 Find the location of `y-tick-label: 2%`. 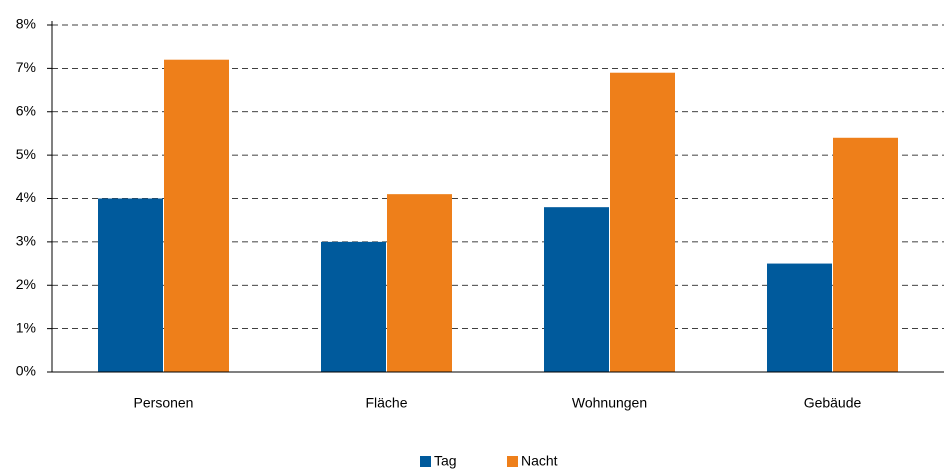

y-tick-label: 2% is located at coordinates (26, 284).